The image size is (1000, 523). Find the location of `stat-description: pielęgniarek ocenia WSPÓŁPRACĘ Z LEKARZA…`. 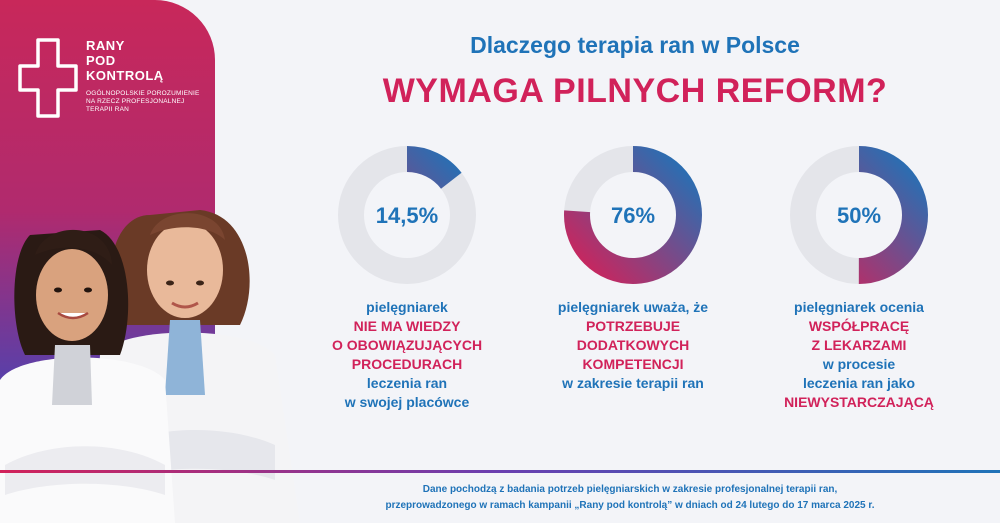

stat-description: pielęgniarek ocenia WSPÓŁPRACĘ Z LEKARZA… is located at coordinates (859, 355).